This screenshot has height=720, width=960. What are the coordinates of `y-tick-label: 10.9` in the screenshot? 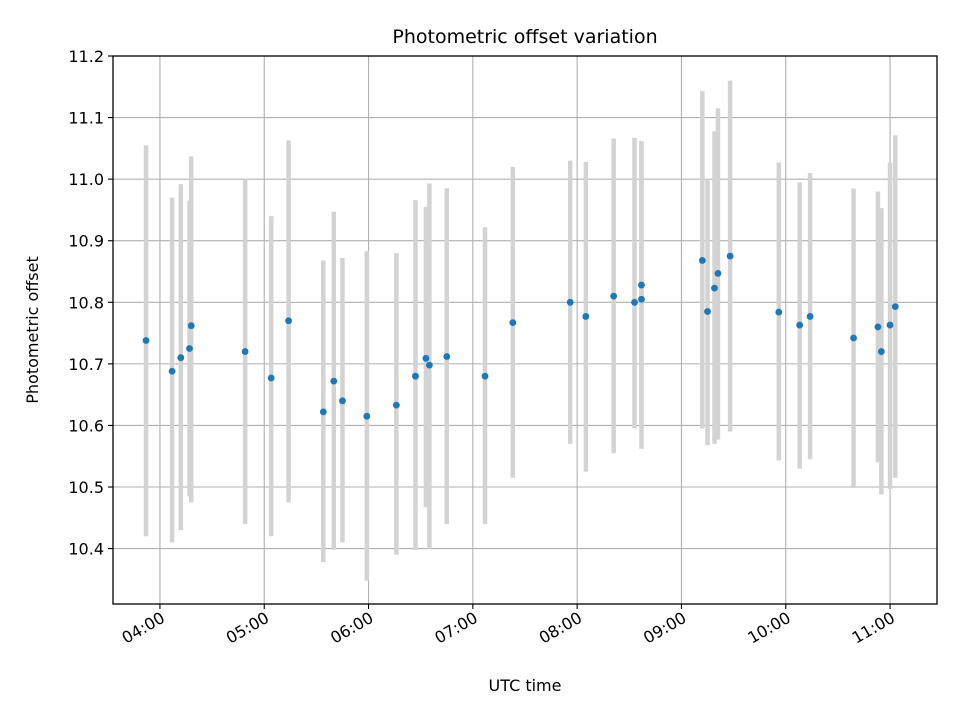 It's located at (86, 241).